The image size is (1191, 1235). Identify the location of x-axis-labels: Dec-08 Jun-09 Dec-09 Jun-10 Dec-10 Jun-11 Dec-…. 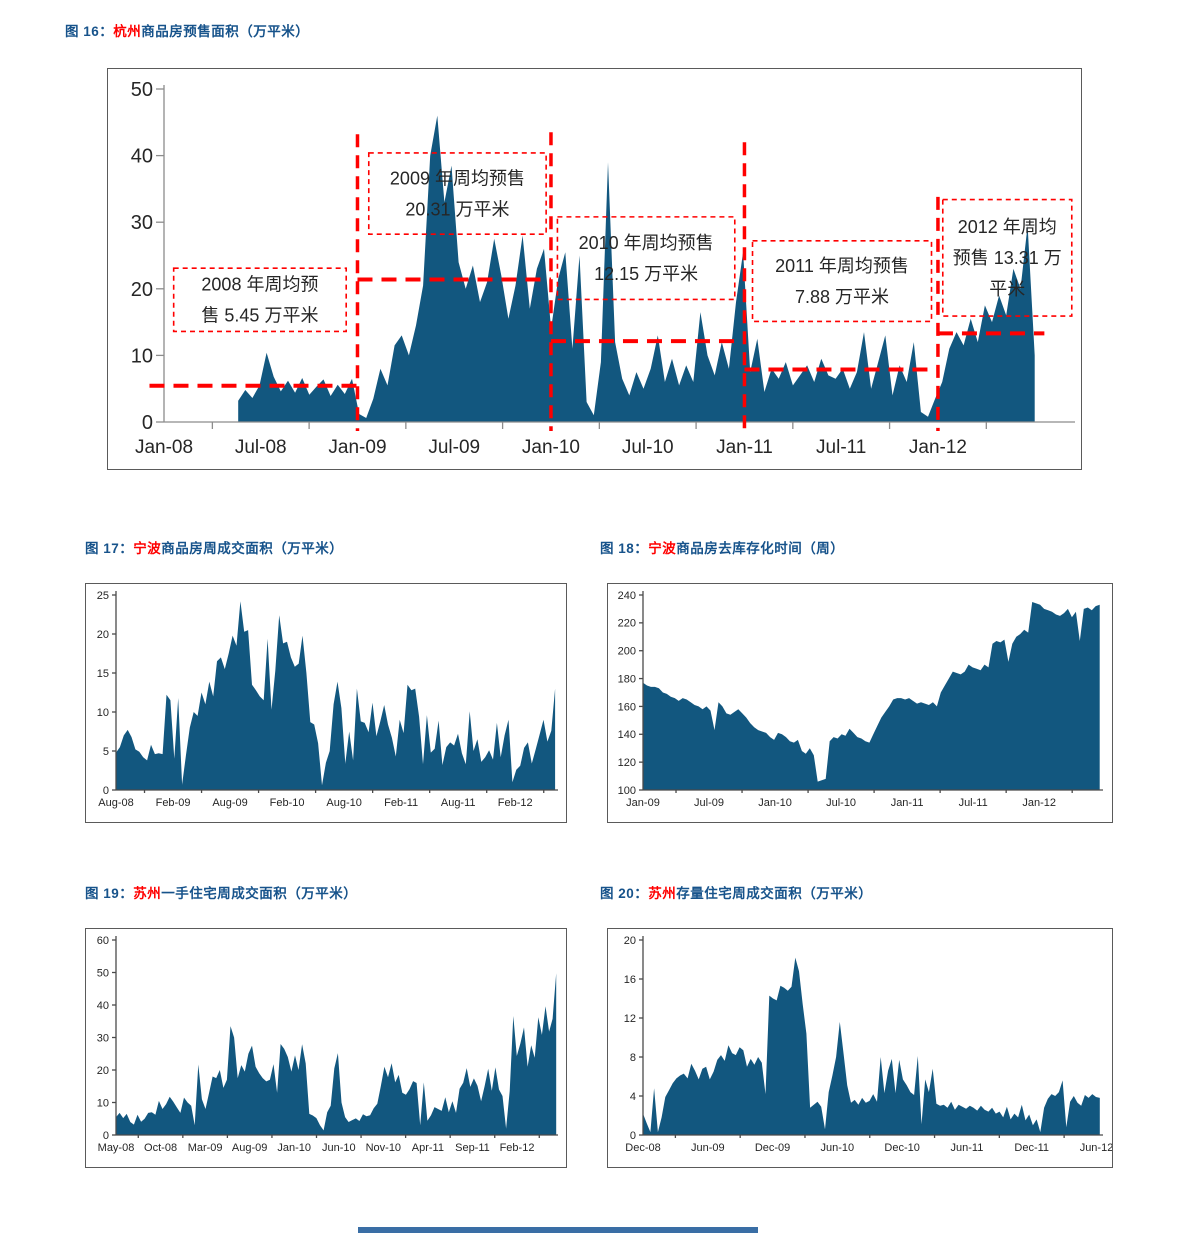
(868, 1144).